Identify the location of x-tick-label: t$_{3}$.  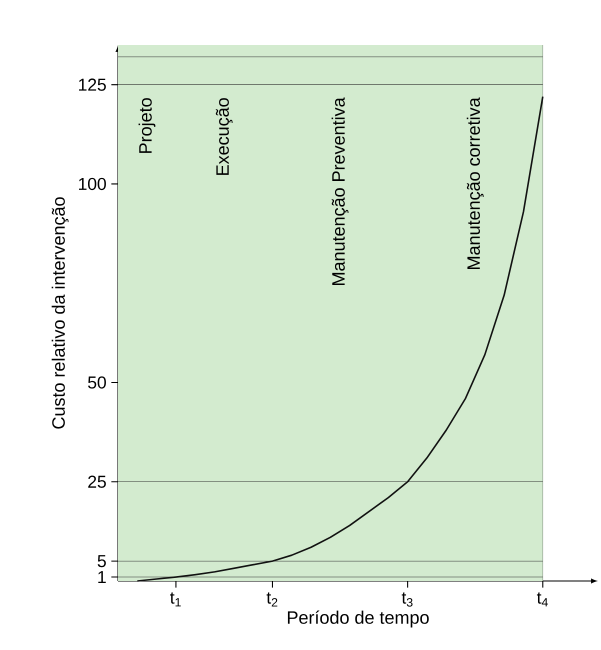
(407, 599).